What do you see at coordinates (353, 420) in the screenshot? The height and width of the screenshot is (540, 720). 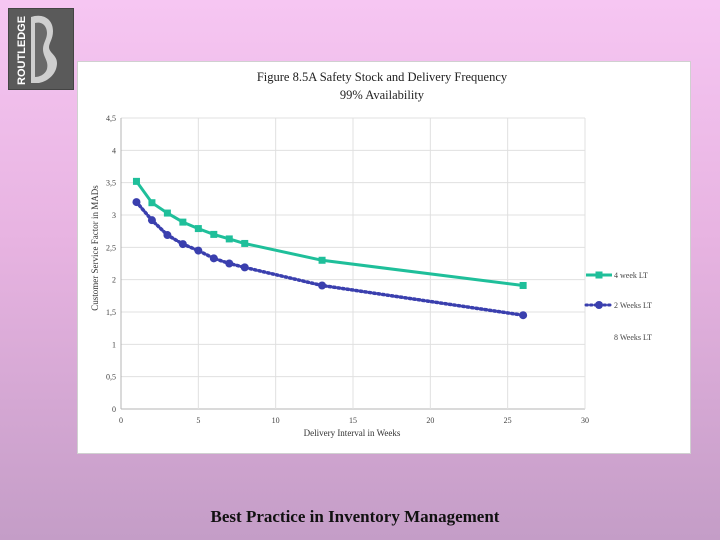 I see `x-tick-label: 15` at bounding box center [353, 420].